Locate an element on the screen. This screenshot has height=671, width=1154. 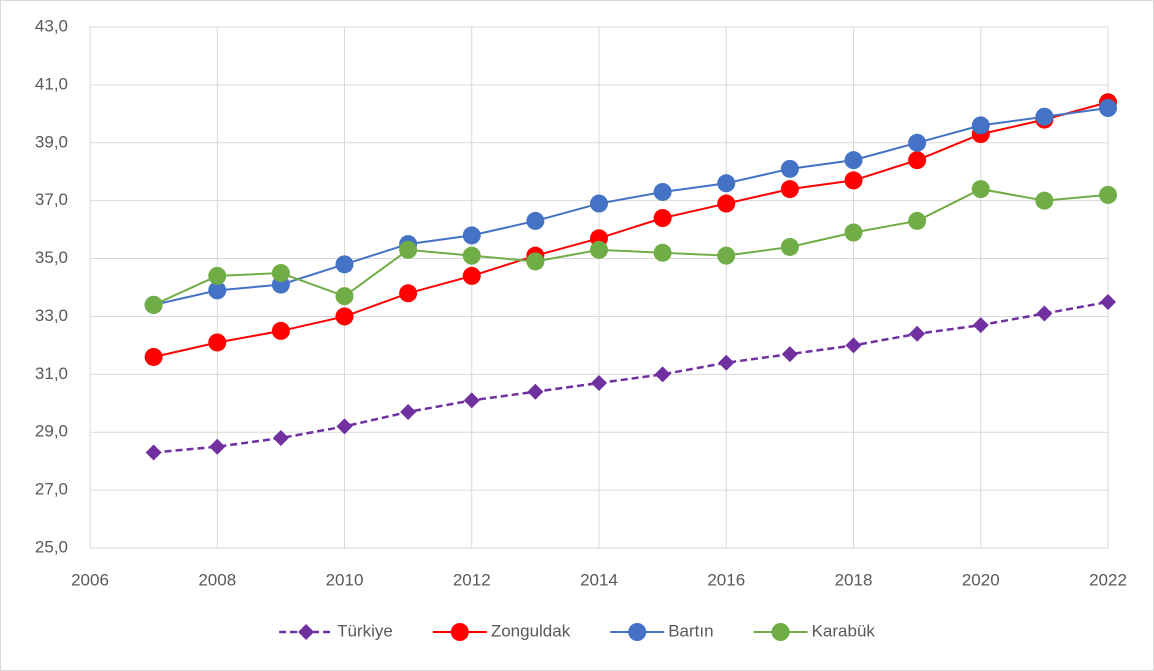
legend-label: Zonguldak is located at coordinates (531, 630).